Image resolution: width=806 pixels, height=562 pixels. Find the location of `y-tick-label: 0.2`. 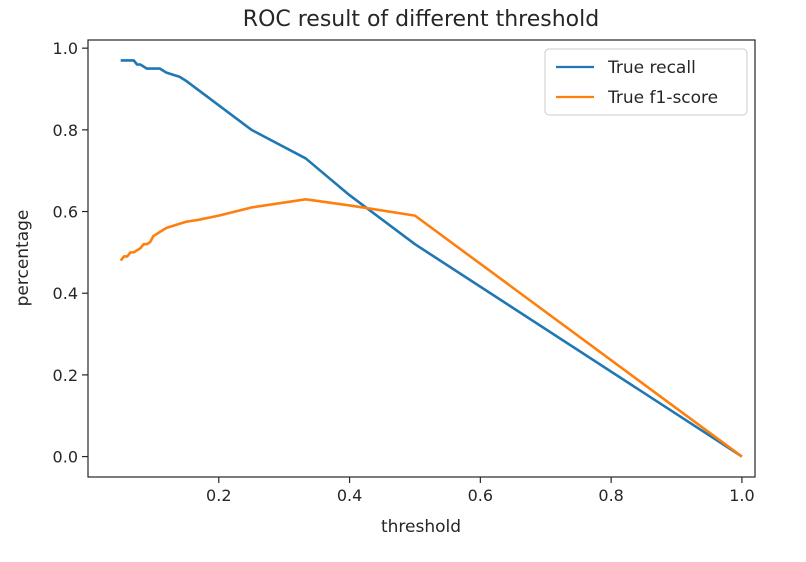

y-tick-label: 0.2 is located at coordinates (65, 375).